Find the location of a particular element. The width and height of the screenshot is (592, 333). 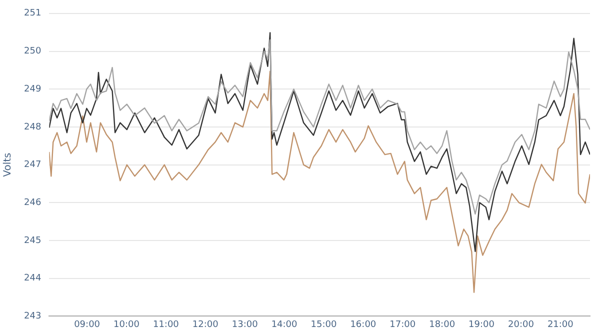

y-tick-label: 250 is located at coordinates (33, 51).